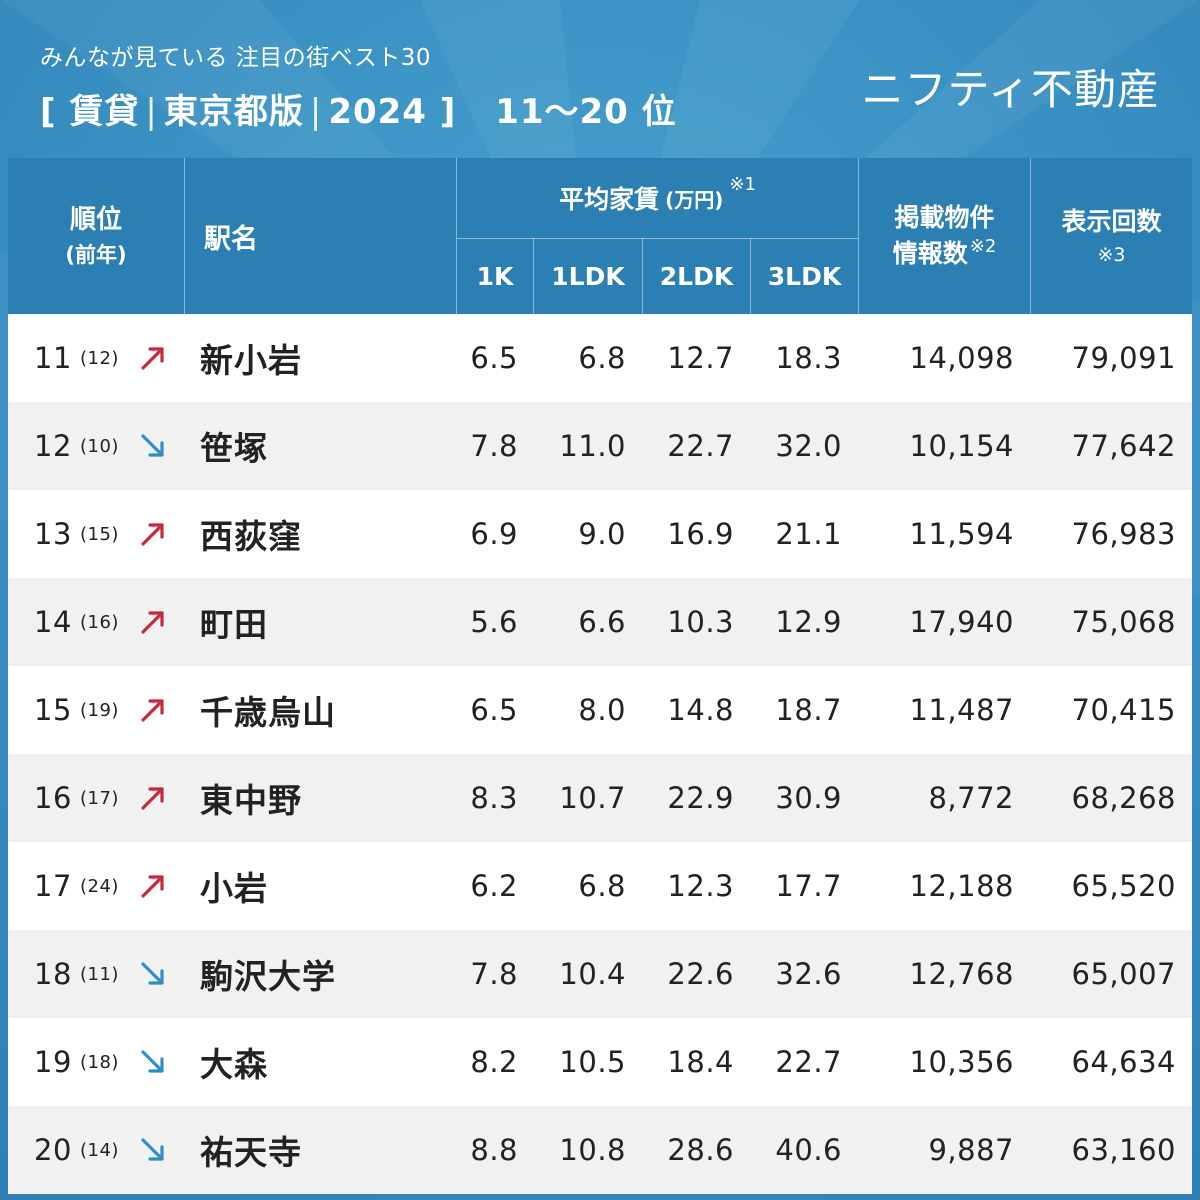 The height and width of the screenshot is (1200, 1200). What do you see at coordinates (1123, 622) in the screenshot?
I see `views-cell: 75,068` at bounding box center [1123, 622].